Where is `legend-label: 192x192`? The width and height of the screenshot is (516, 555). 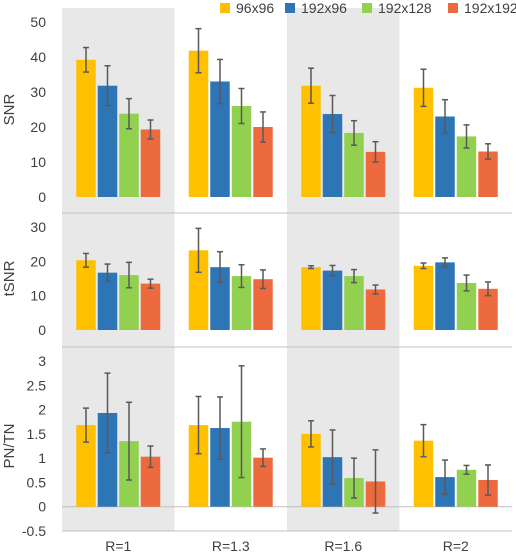
legend-label: 192x192 is located at coordinates (490, 8).